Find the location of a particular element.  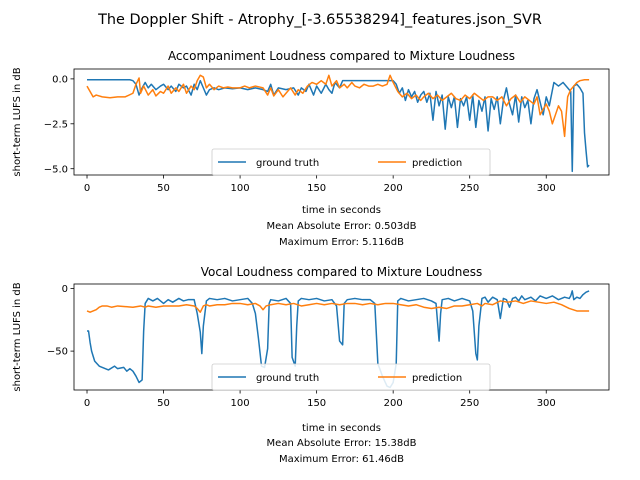

y-tick-label: 0 is located at coordinates (65, 289).